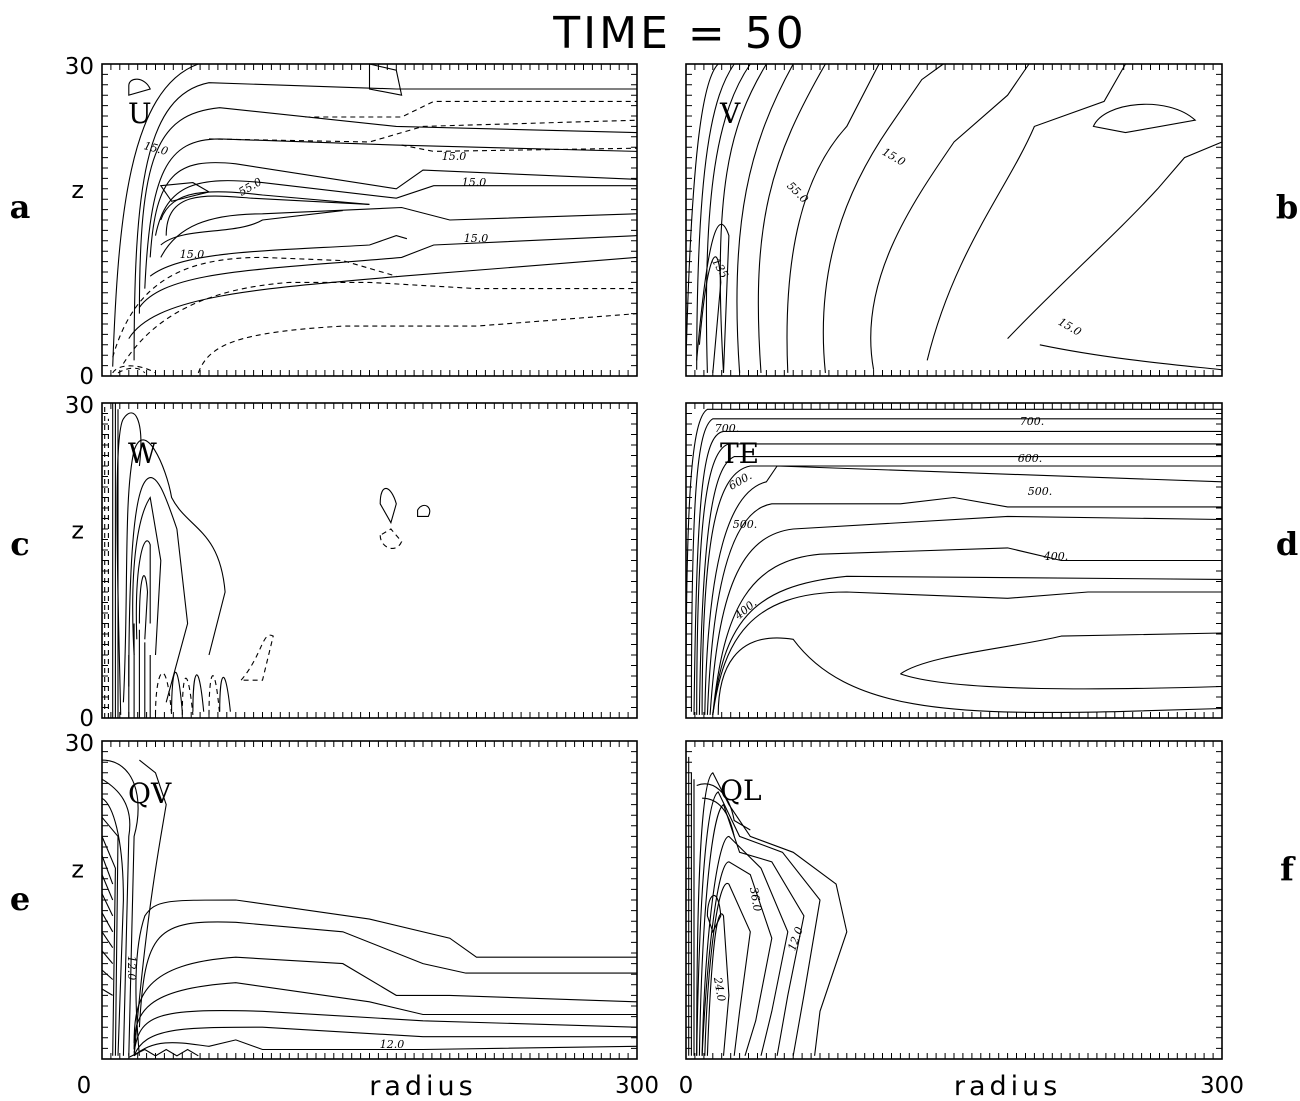  Describe the element at coordinates (84, 1086) in the screenshot. I see `x-tick-label: 0` at that location.